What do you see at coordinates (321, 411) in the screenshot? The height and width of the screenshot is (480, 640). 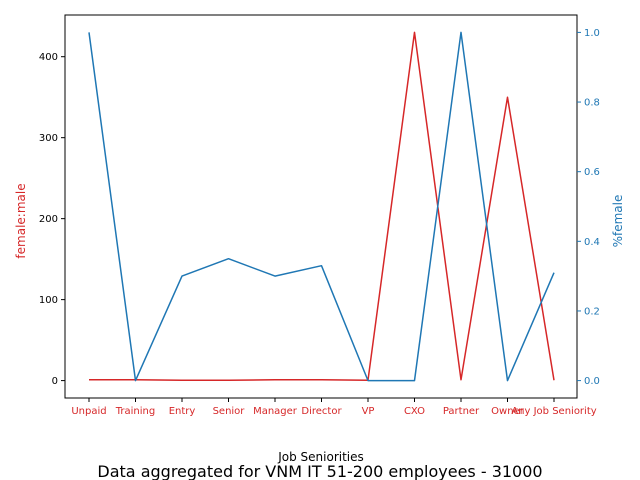 I see `x-tick-label: Director` at bounding box center [321, 411].